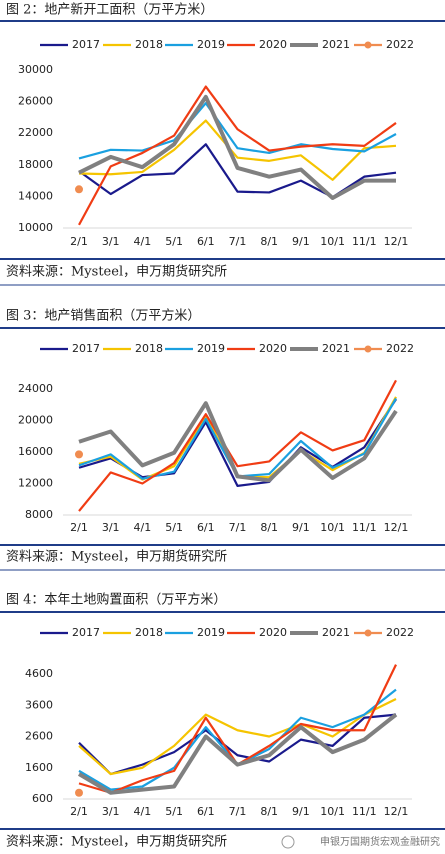 This screenshot has width=445, height=854. What do you see at coordinates (39, 514) in the screenshot?
I see `y-tick-label: 8000` at bounding box center [39, 514].